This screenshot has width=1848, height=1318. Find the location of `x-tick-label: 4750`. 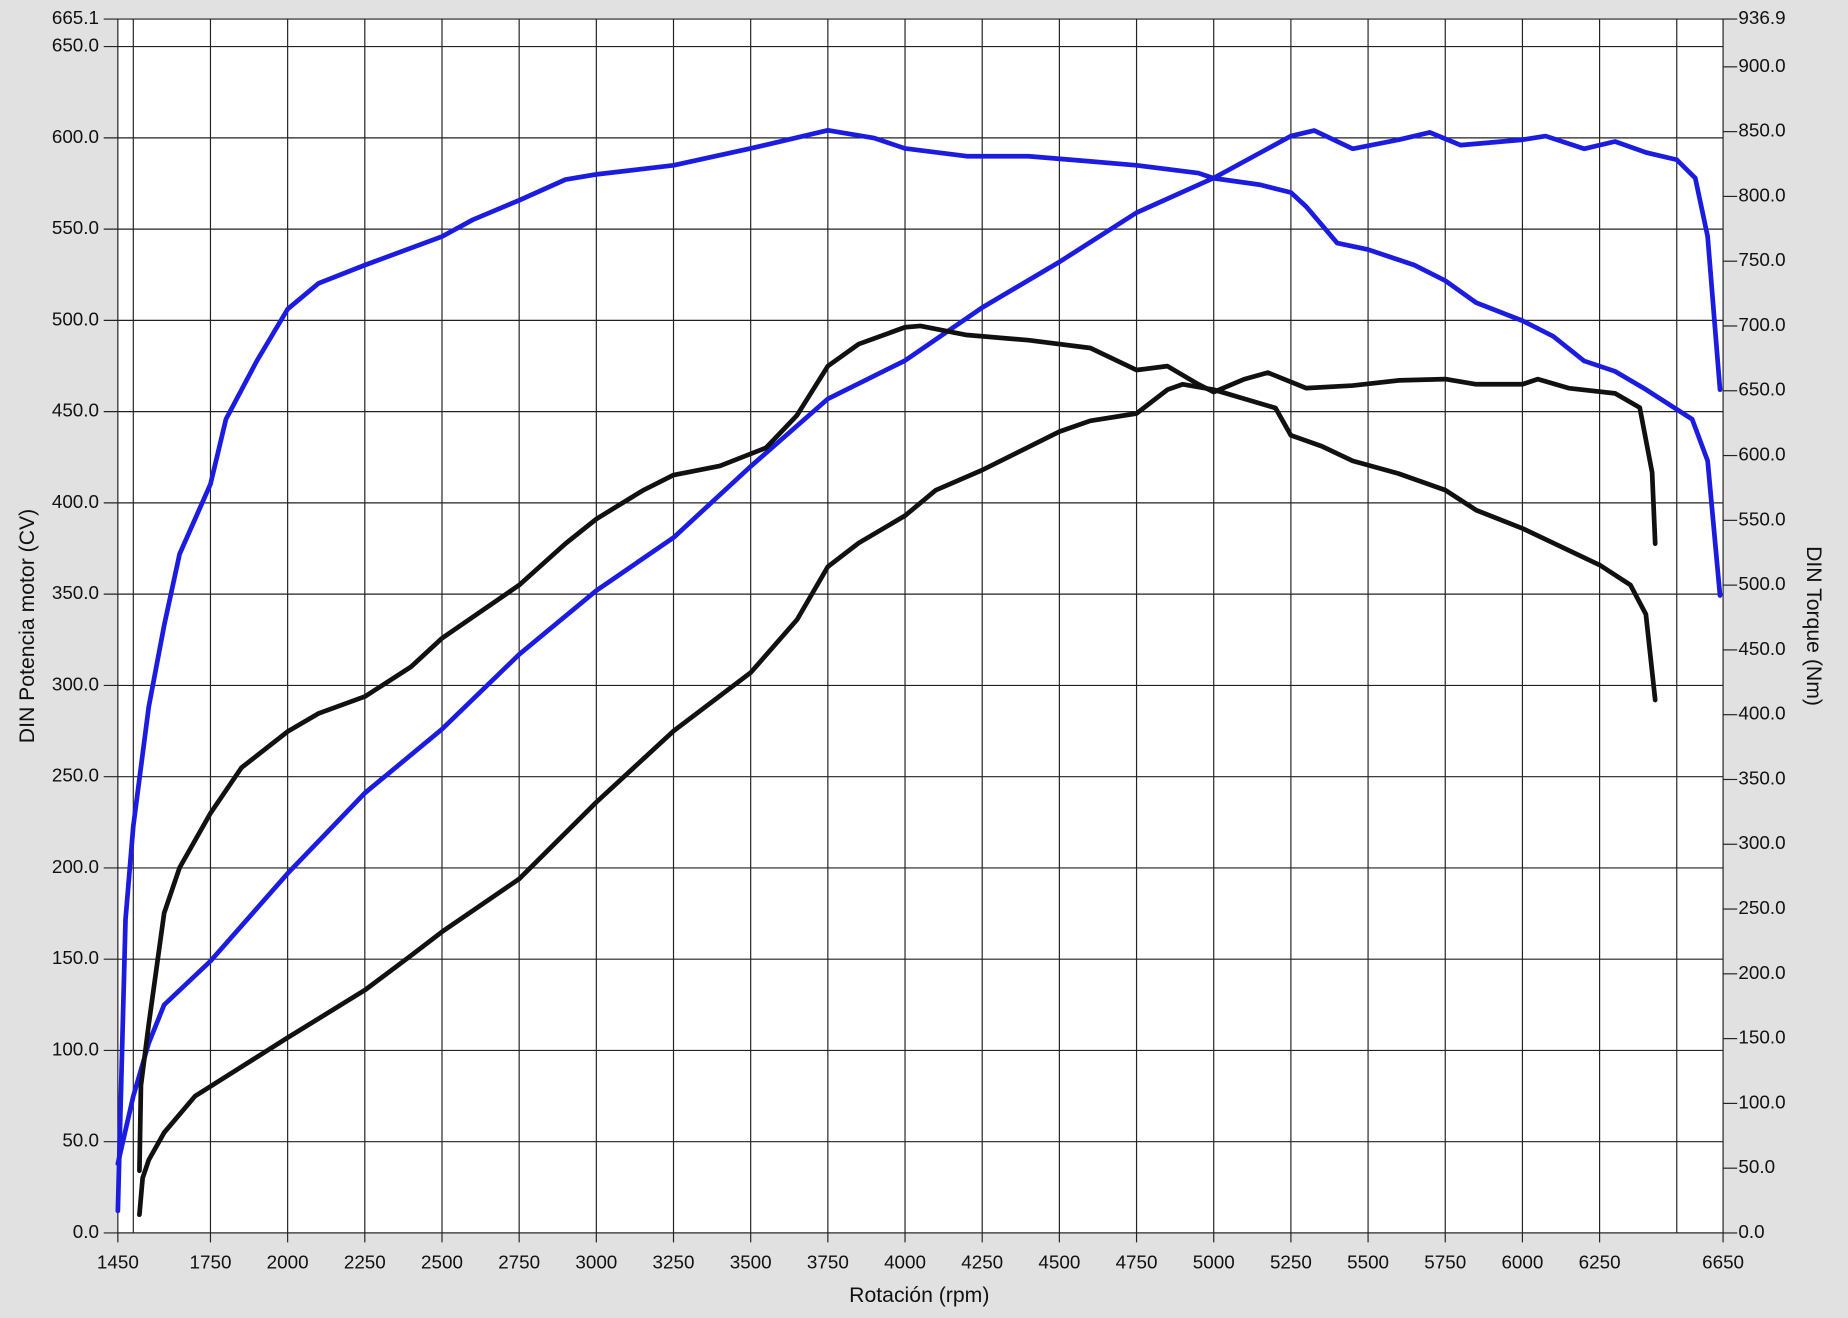

x-tick-label: 4750 is located at coordinates (1137, 1262).